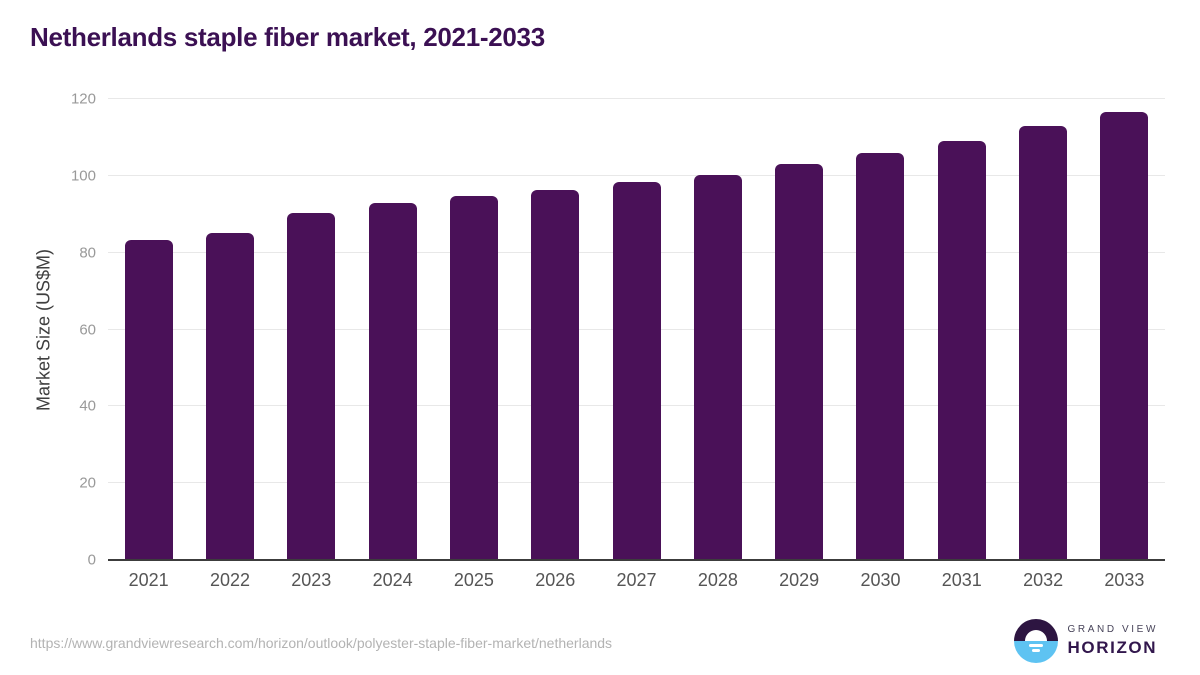  Describe the element at coordinates (473, 580) in the screenshot. I see `x-tick-label: 2025` at that location.